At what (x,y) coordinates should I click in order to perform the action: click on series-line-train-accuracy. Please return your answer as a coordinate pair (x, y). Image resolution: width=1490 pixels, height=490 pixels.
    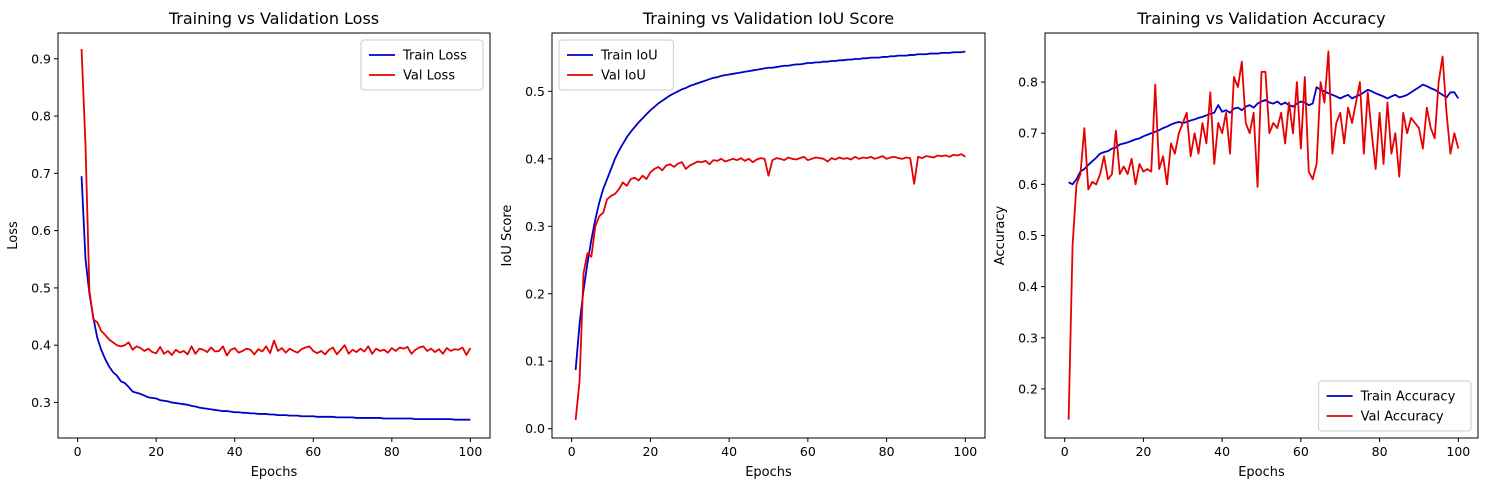
    Looking at the image, I should click on (1264, 134).